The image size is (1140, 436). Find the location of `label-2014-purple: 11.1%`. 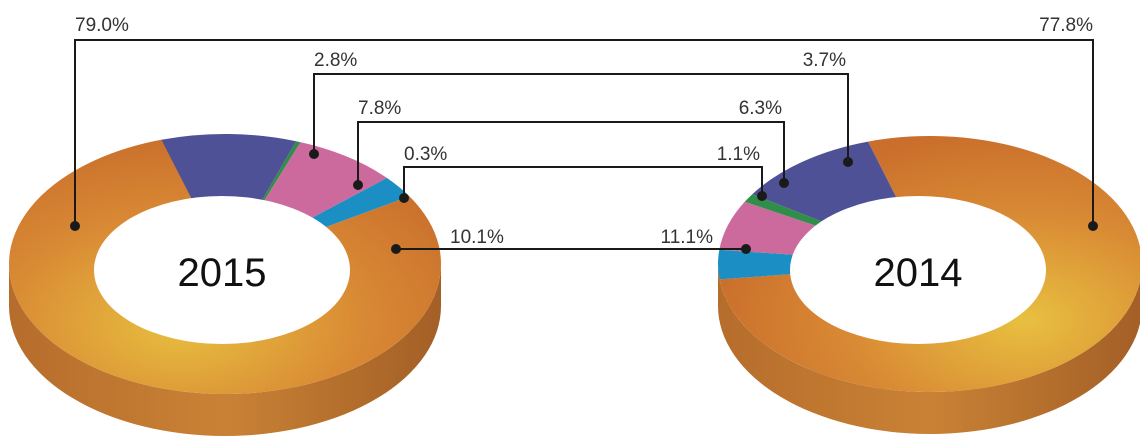

label-2014-purple: 11.1% is located at coordinates (687, 237).